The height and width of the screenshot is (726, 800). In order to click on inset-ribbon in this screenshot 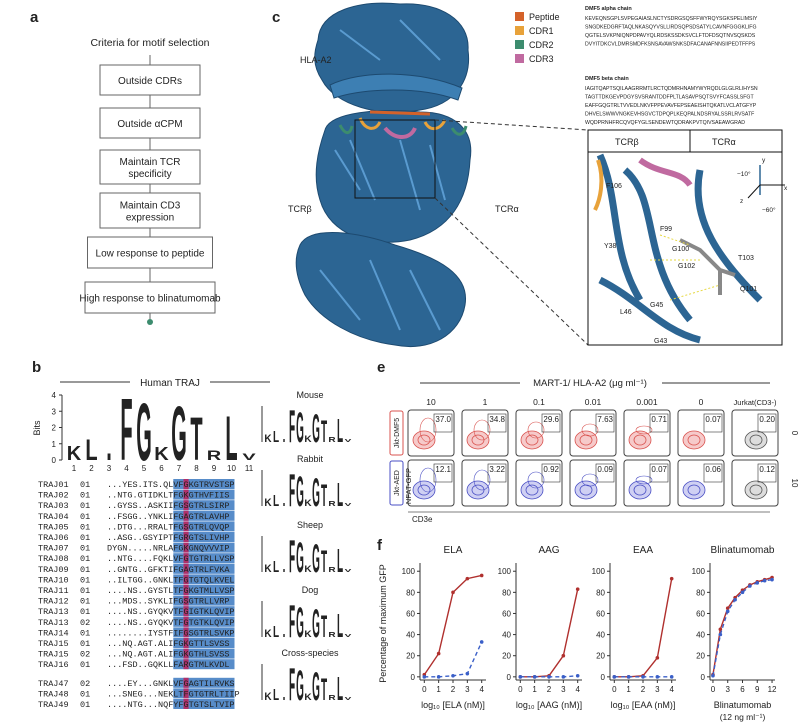, I will do `click(665, 172)`.